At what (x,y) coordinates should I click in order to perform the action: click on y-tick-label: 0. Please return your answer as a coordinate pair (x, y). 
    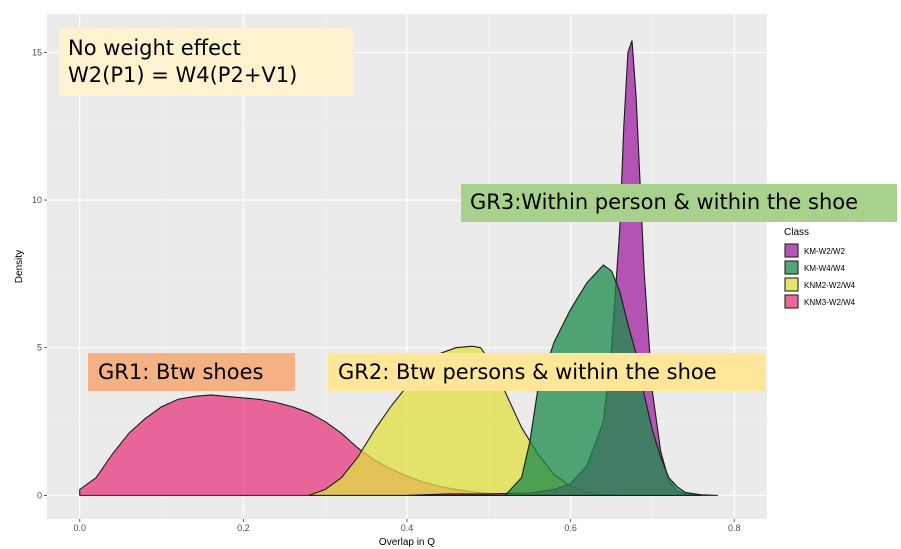
    Looking at the image, I should click on (39, 495).